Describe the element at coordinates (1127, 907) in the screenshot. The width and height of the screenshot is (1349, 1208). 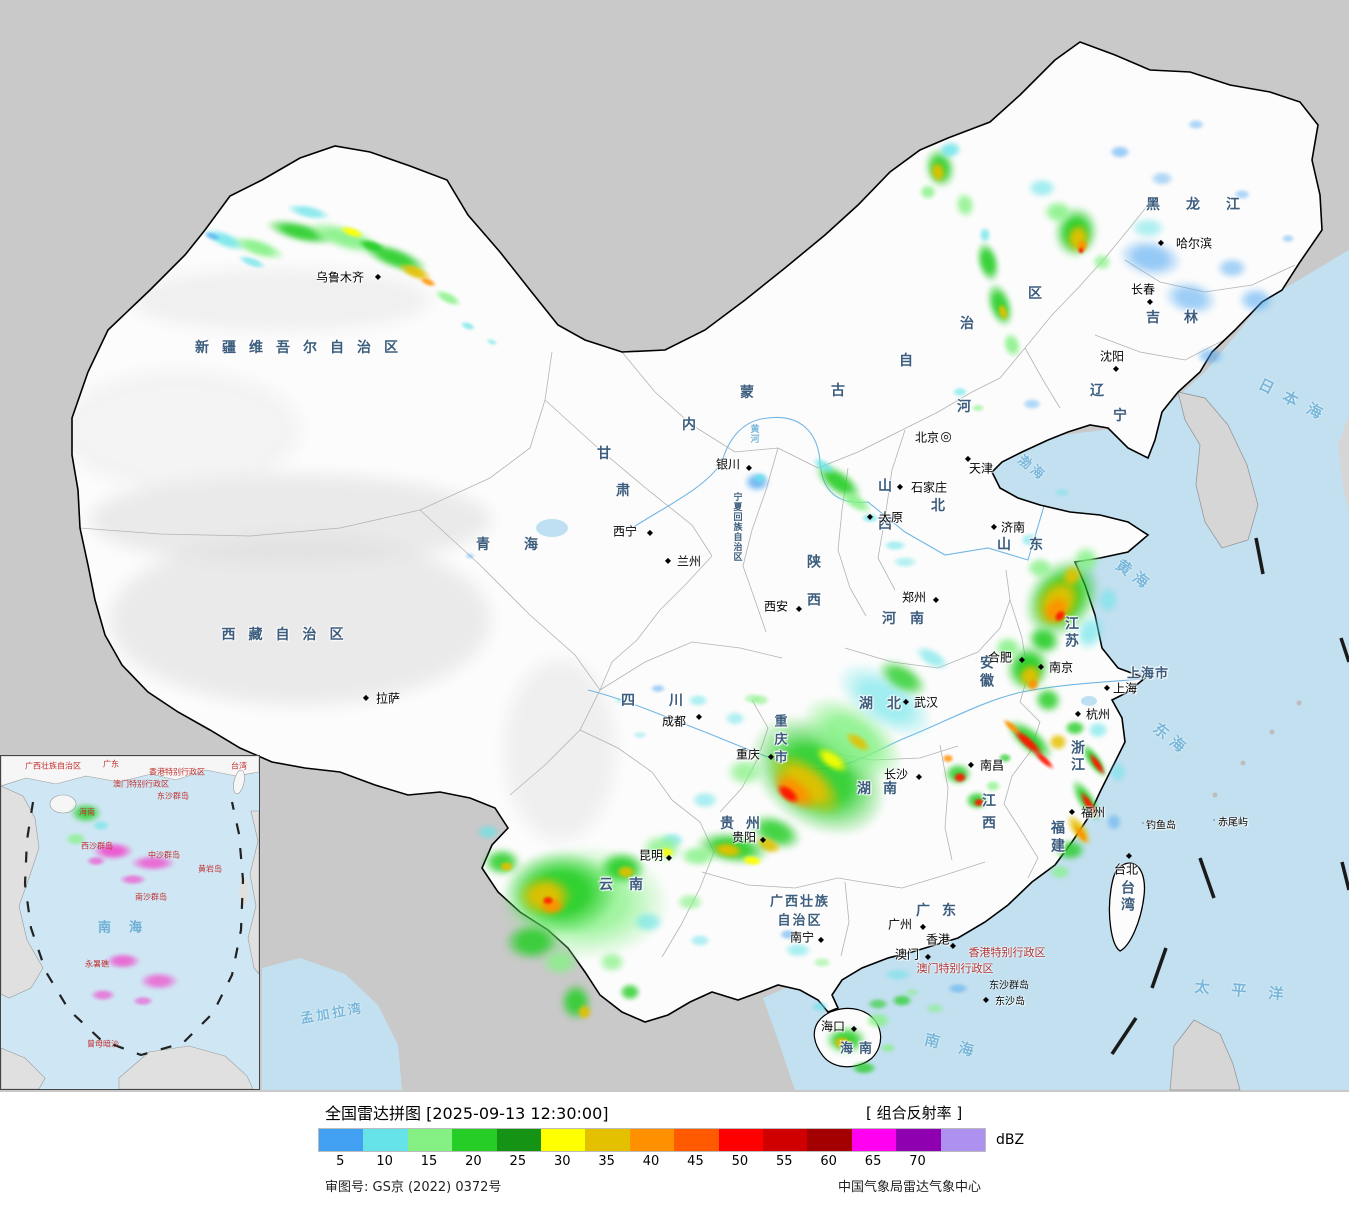
I see `taiwan-island` at that location.